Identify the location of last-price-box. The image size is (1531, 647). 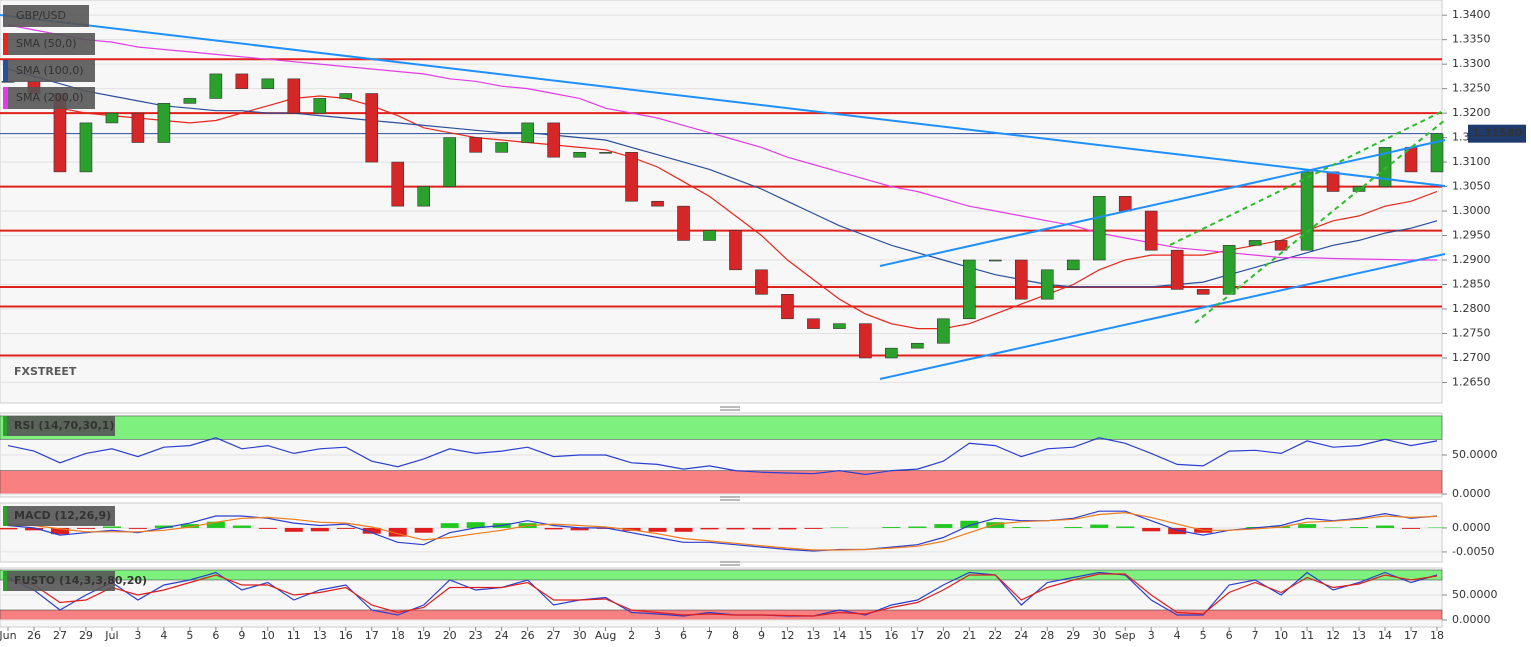
(1497, 133).